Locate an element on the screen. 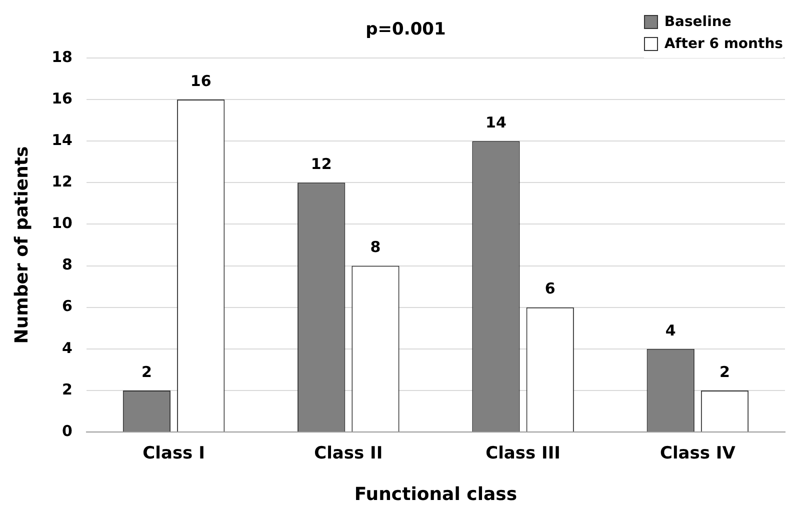  y-tick-label: 6 is located at coordinates (67, 306).